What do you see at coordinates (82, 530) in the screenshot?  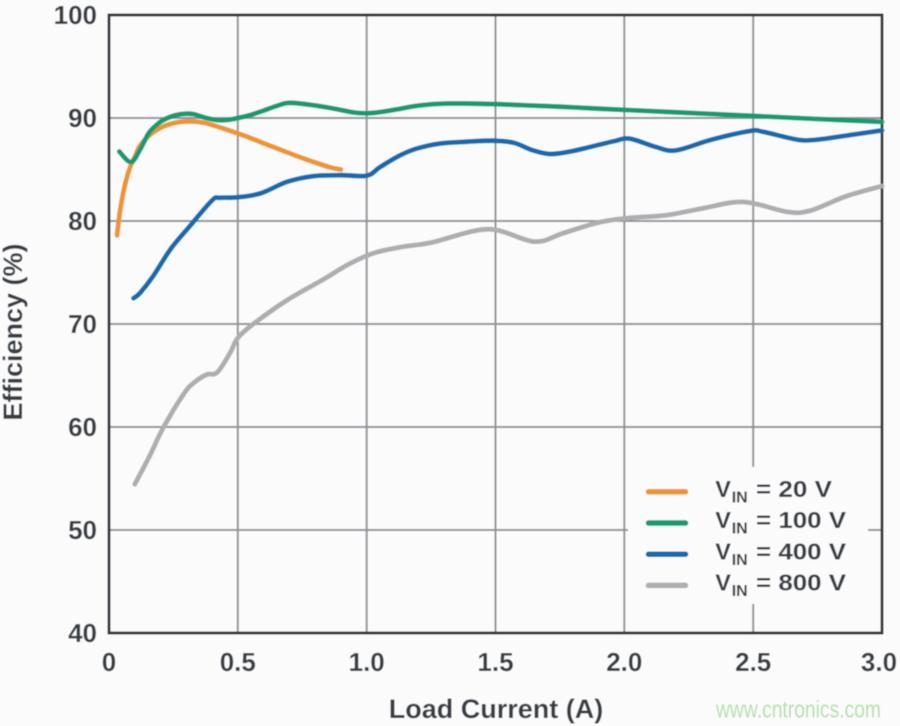 I see `svg-text: 50` at bounding box center [82, 530].